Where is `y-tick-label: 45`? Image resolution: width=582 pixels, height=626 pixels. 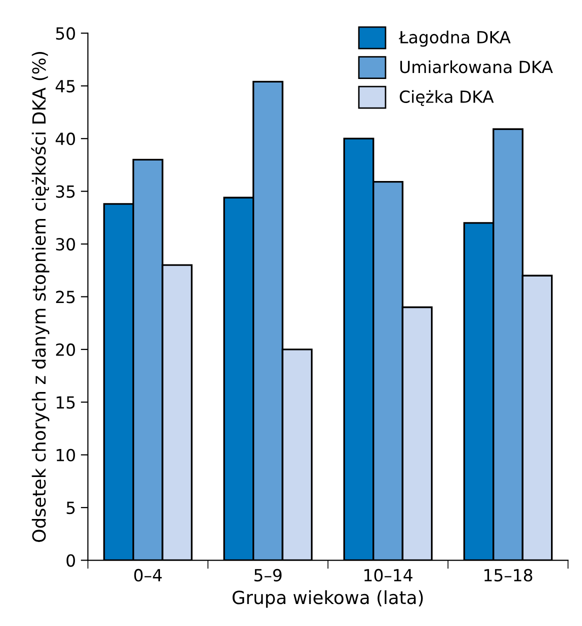
y-tick-label: 45 is located at coordinates (65, 86).